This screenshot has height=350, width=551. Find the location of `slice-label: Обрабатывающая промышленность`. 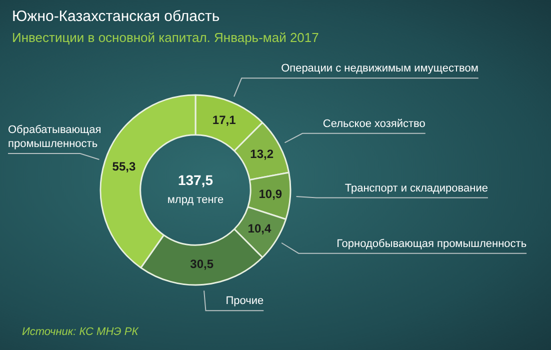

slice-label: Обрабатывающая промышленность is located at coordinates (55, 137).